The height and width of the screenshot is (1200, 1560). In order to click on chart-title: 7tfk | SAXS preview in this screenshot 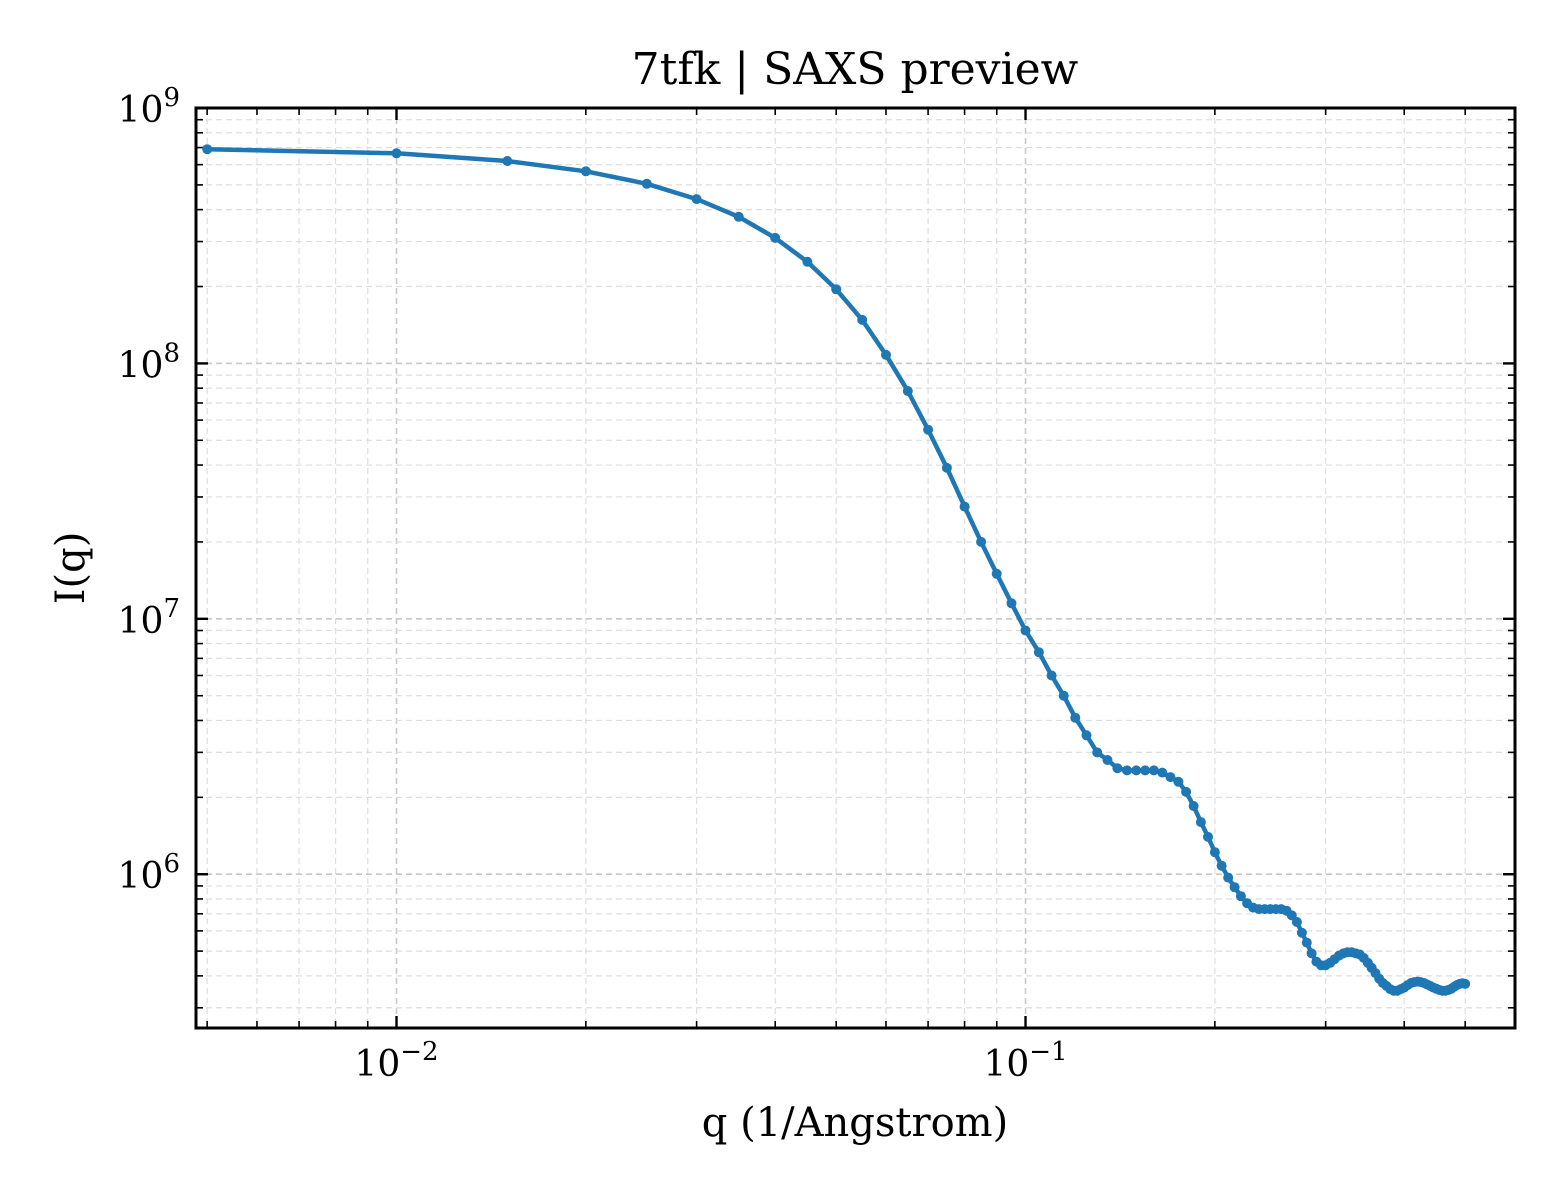, I will do `click(855, 69)`.